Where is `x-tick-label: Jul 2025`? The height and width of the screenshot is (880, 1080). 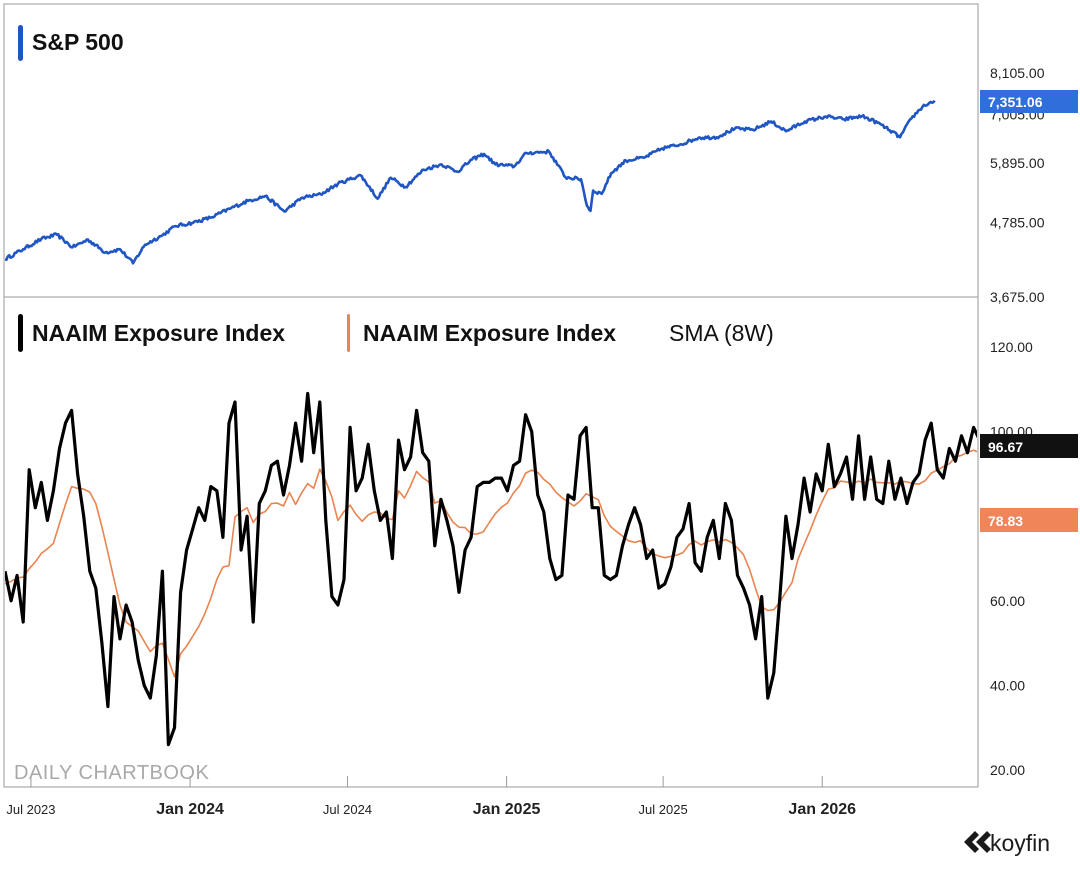
x-tick-label: Jul 2025 is located at coordinates (663, 809).